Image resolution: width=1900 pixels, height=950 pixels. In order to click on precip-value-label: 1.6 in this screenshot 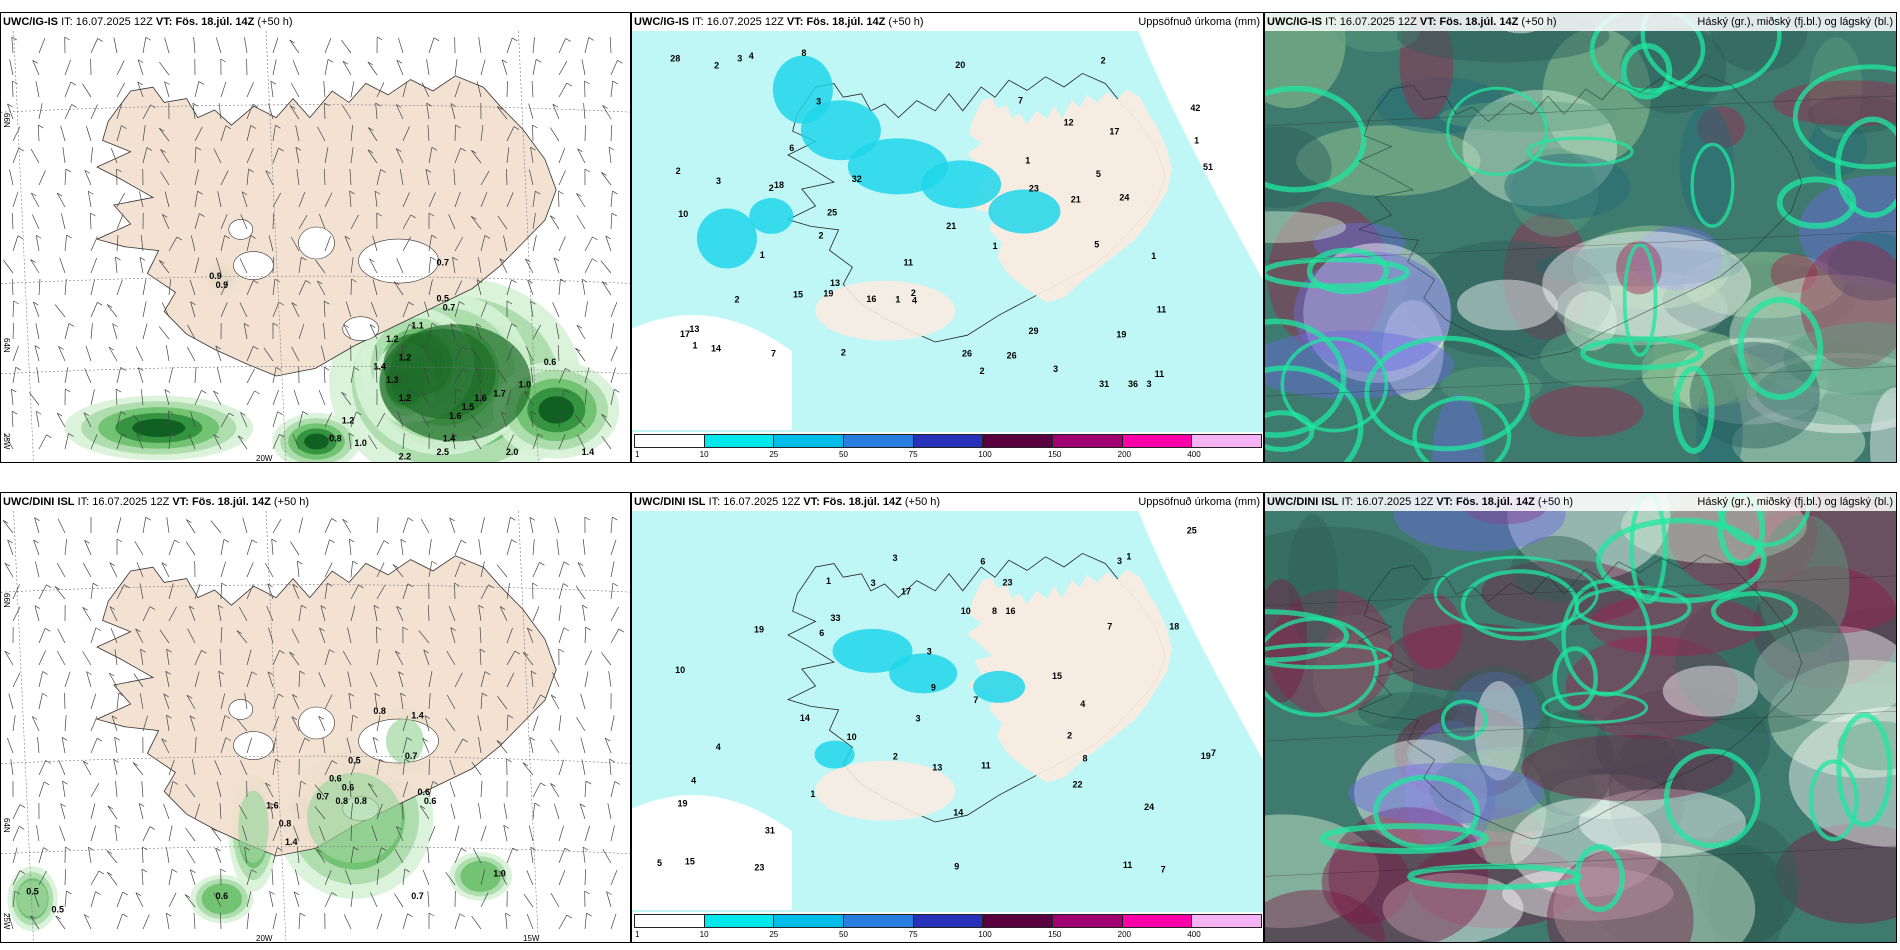, I will do `click(455, 416)`.